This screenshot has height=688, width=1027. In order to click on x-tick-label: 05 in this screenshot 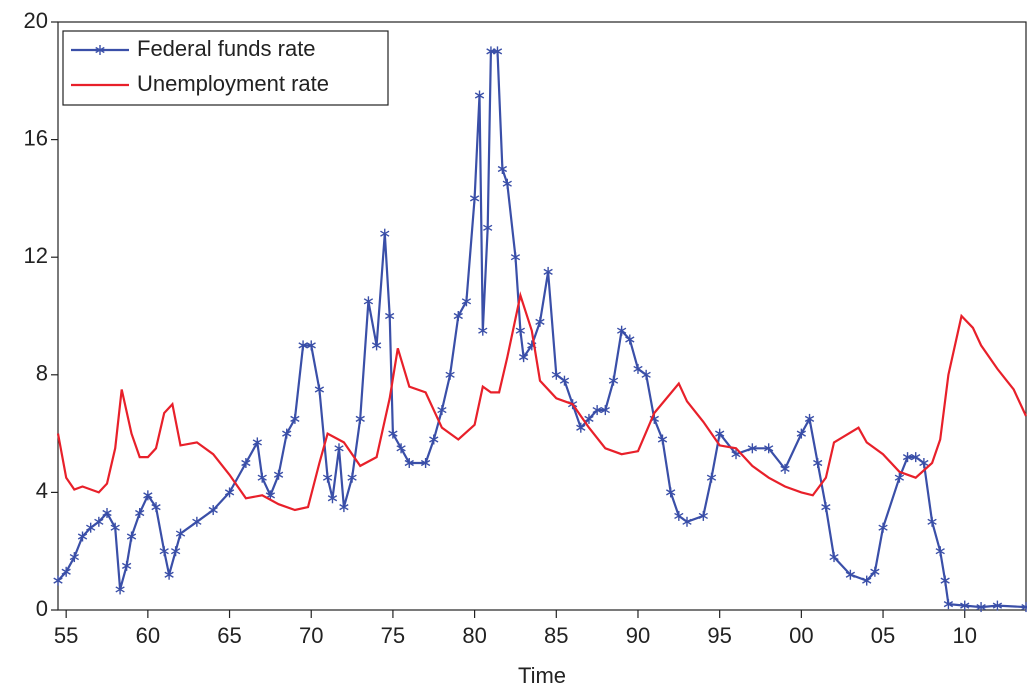, I will do `click(883, 635)`.